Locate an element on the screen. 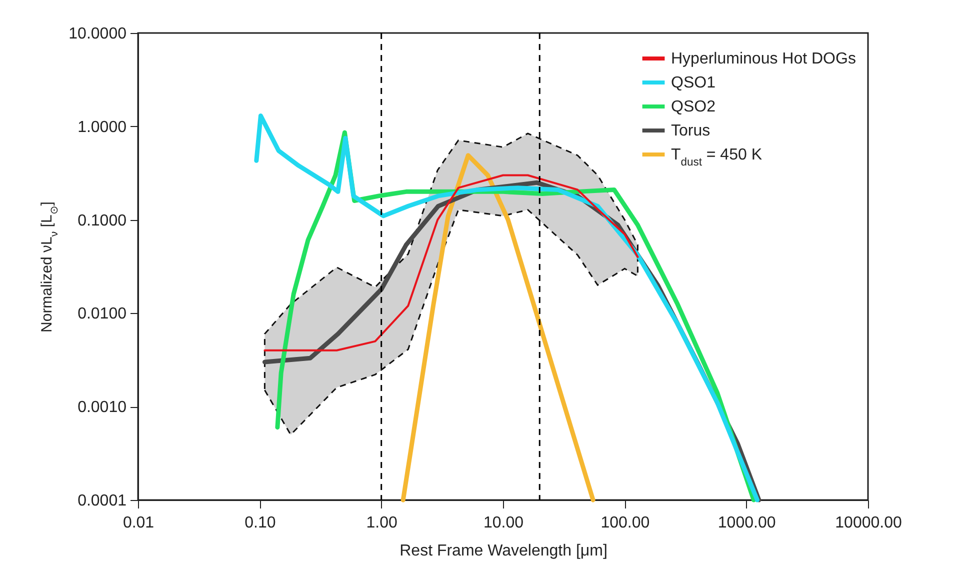  legend-label: QSO1 is located at coordinates (693, 83).